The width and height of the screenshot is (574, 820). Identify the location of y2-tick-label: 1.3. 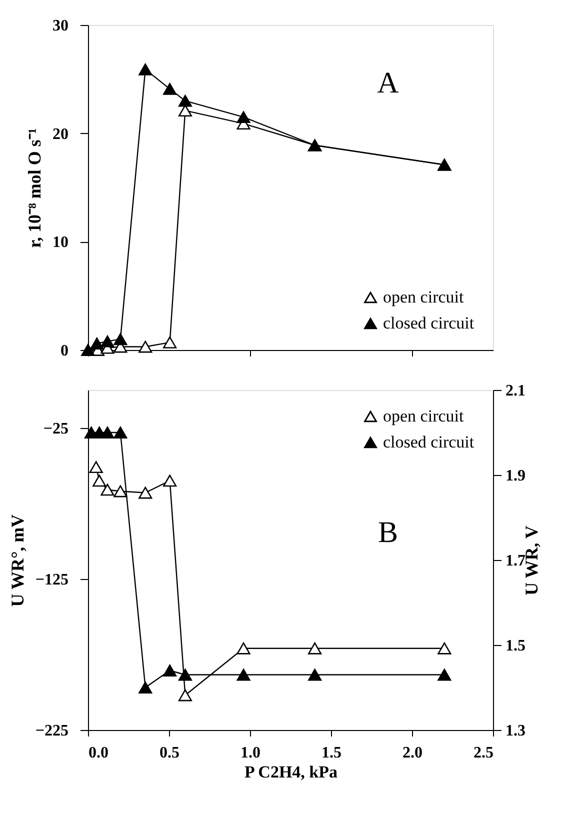
(516, 731).